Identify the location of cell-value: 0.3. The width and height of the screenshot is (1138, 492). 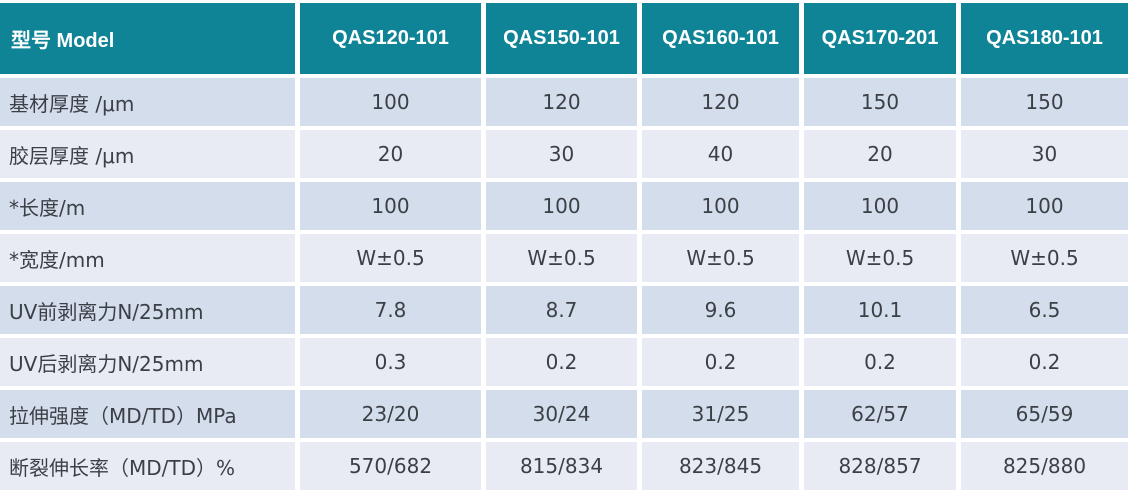
(390, 362).